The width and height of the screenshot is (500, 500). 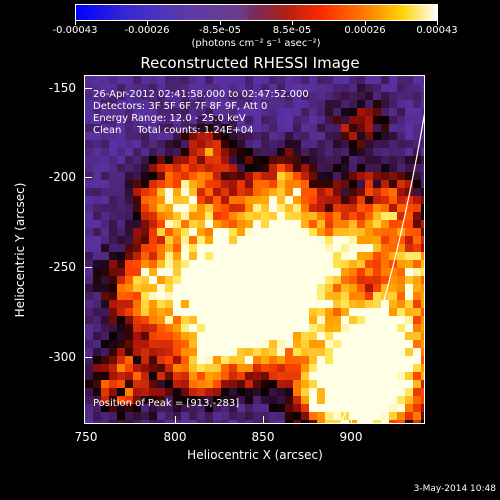 I want to click on x-tick-label: 800, so click(x=175, y=437).